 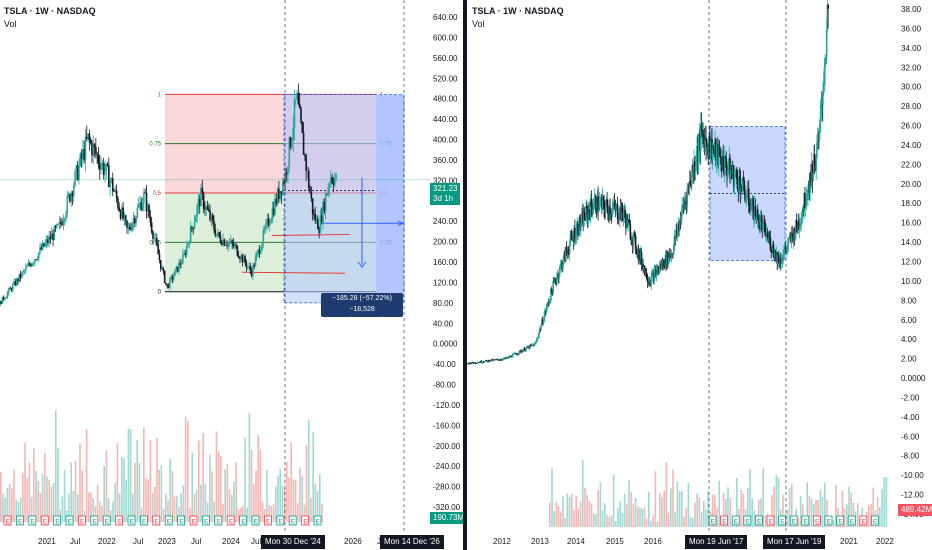 What do you see at coordinates (160, 95) in the screenshot?
I see `fib-level-label: 1` at bounding box center [160, 95].